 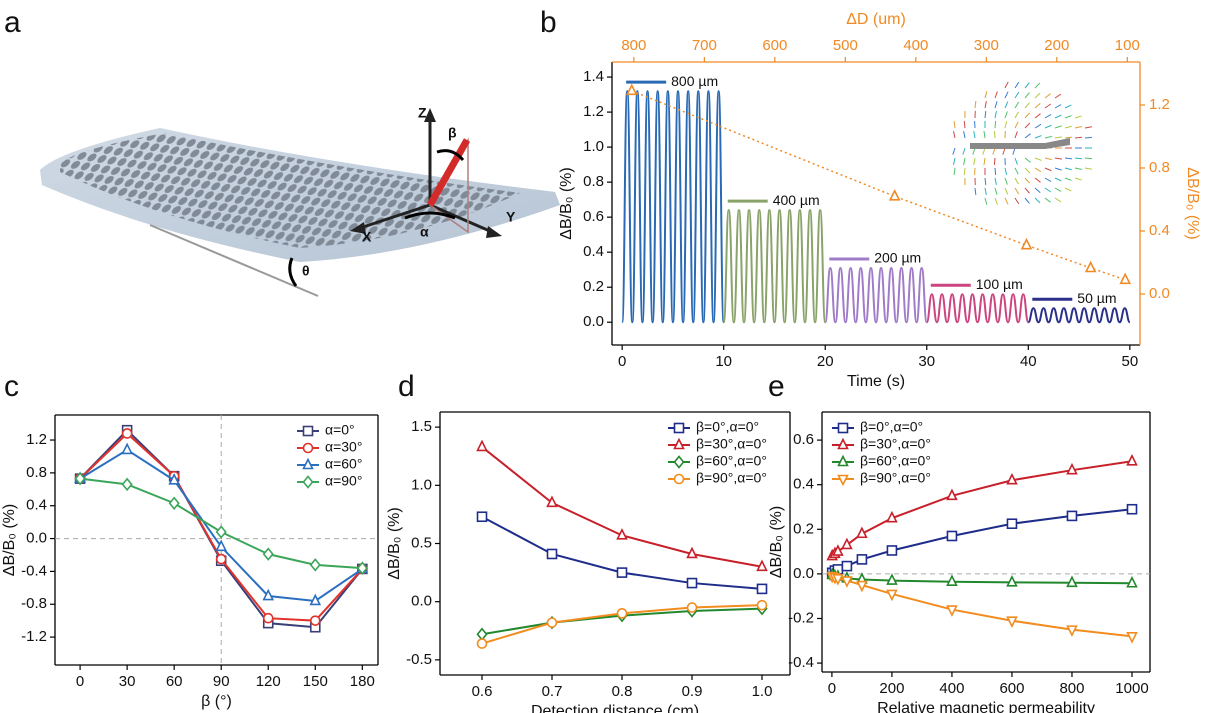 I want to click on x-axis-label: Time (s), so click(x=876, y=381).